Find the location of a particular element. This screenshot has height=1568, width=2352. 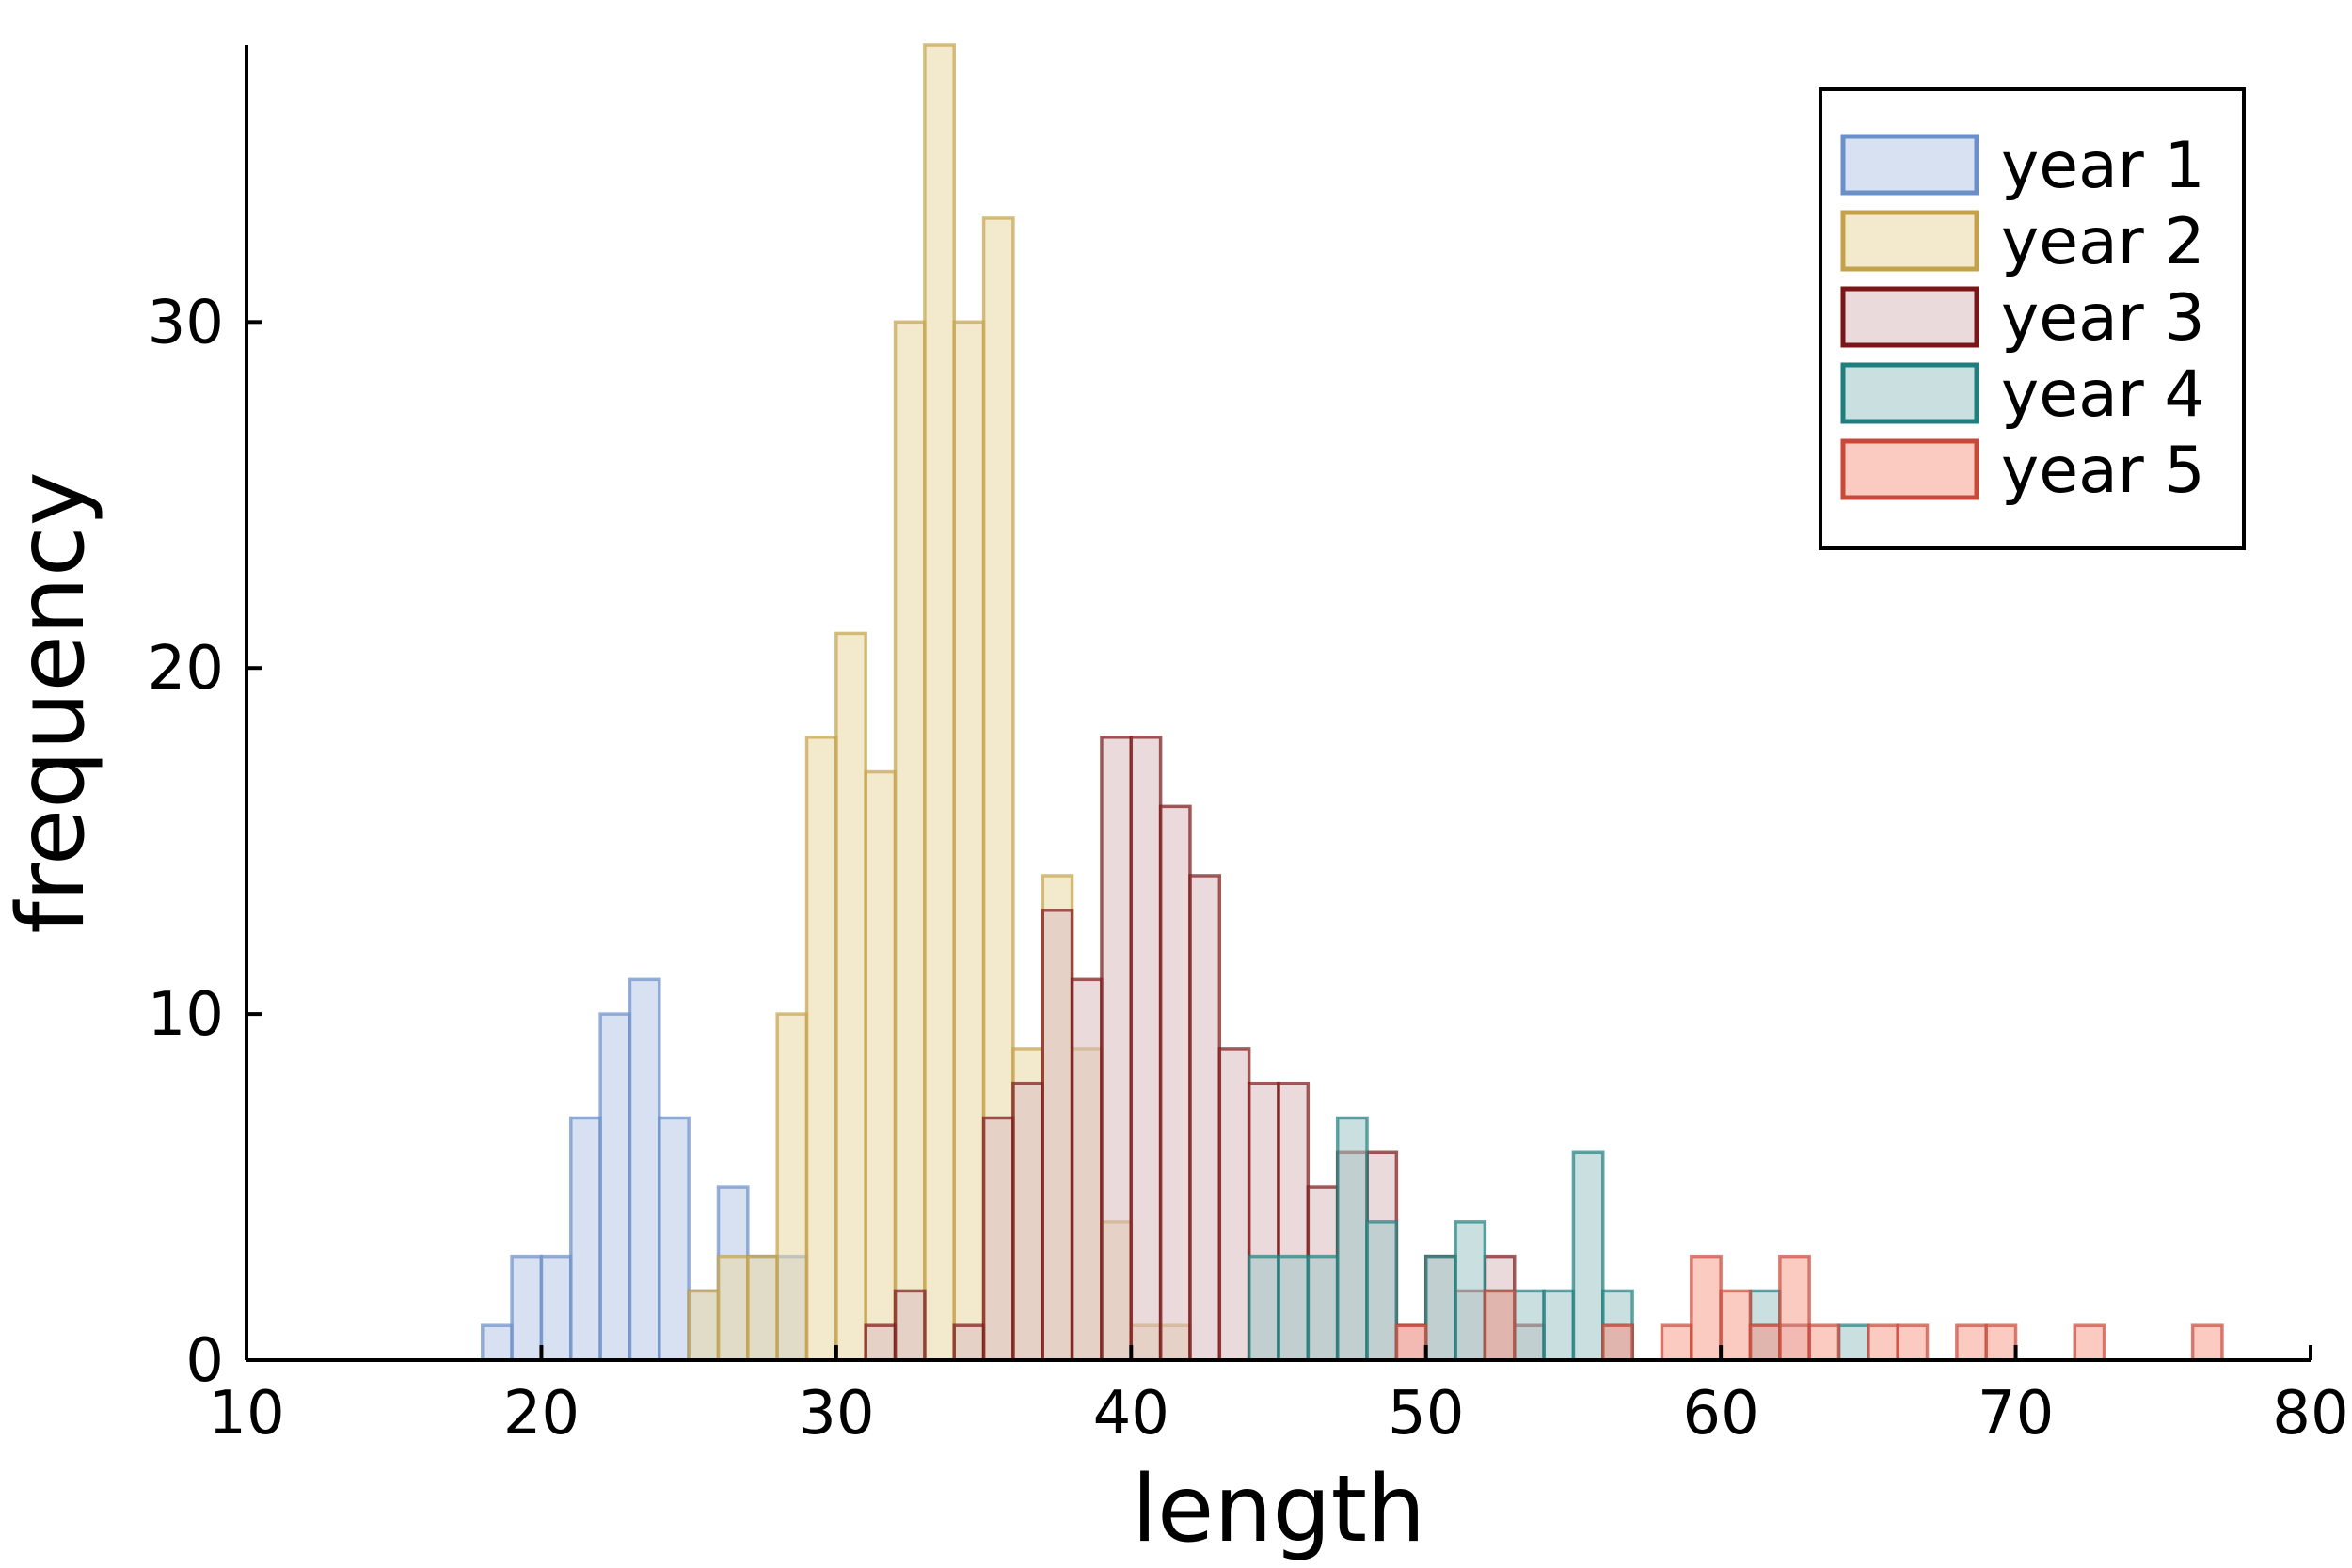

x-tick-label: 40 is located at coordinates (1131, 1414).